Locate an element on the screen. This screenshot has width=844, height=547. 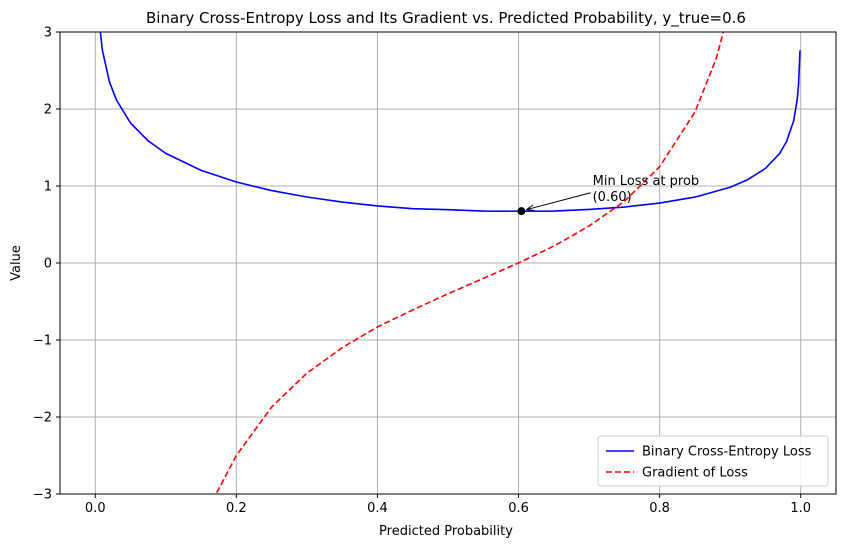
x-tick-label: 0.6 is located at coordinates (518, 508).